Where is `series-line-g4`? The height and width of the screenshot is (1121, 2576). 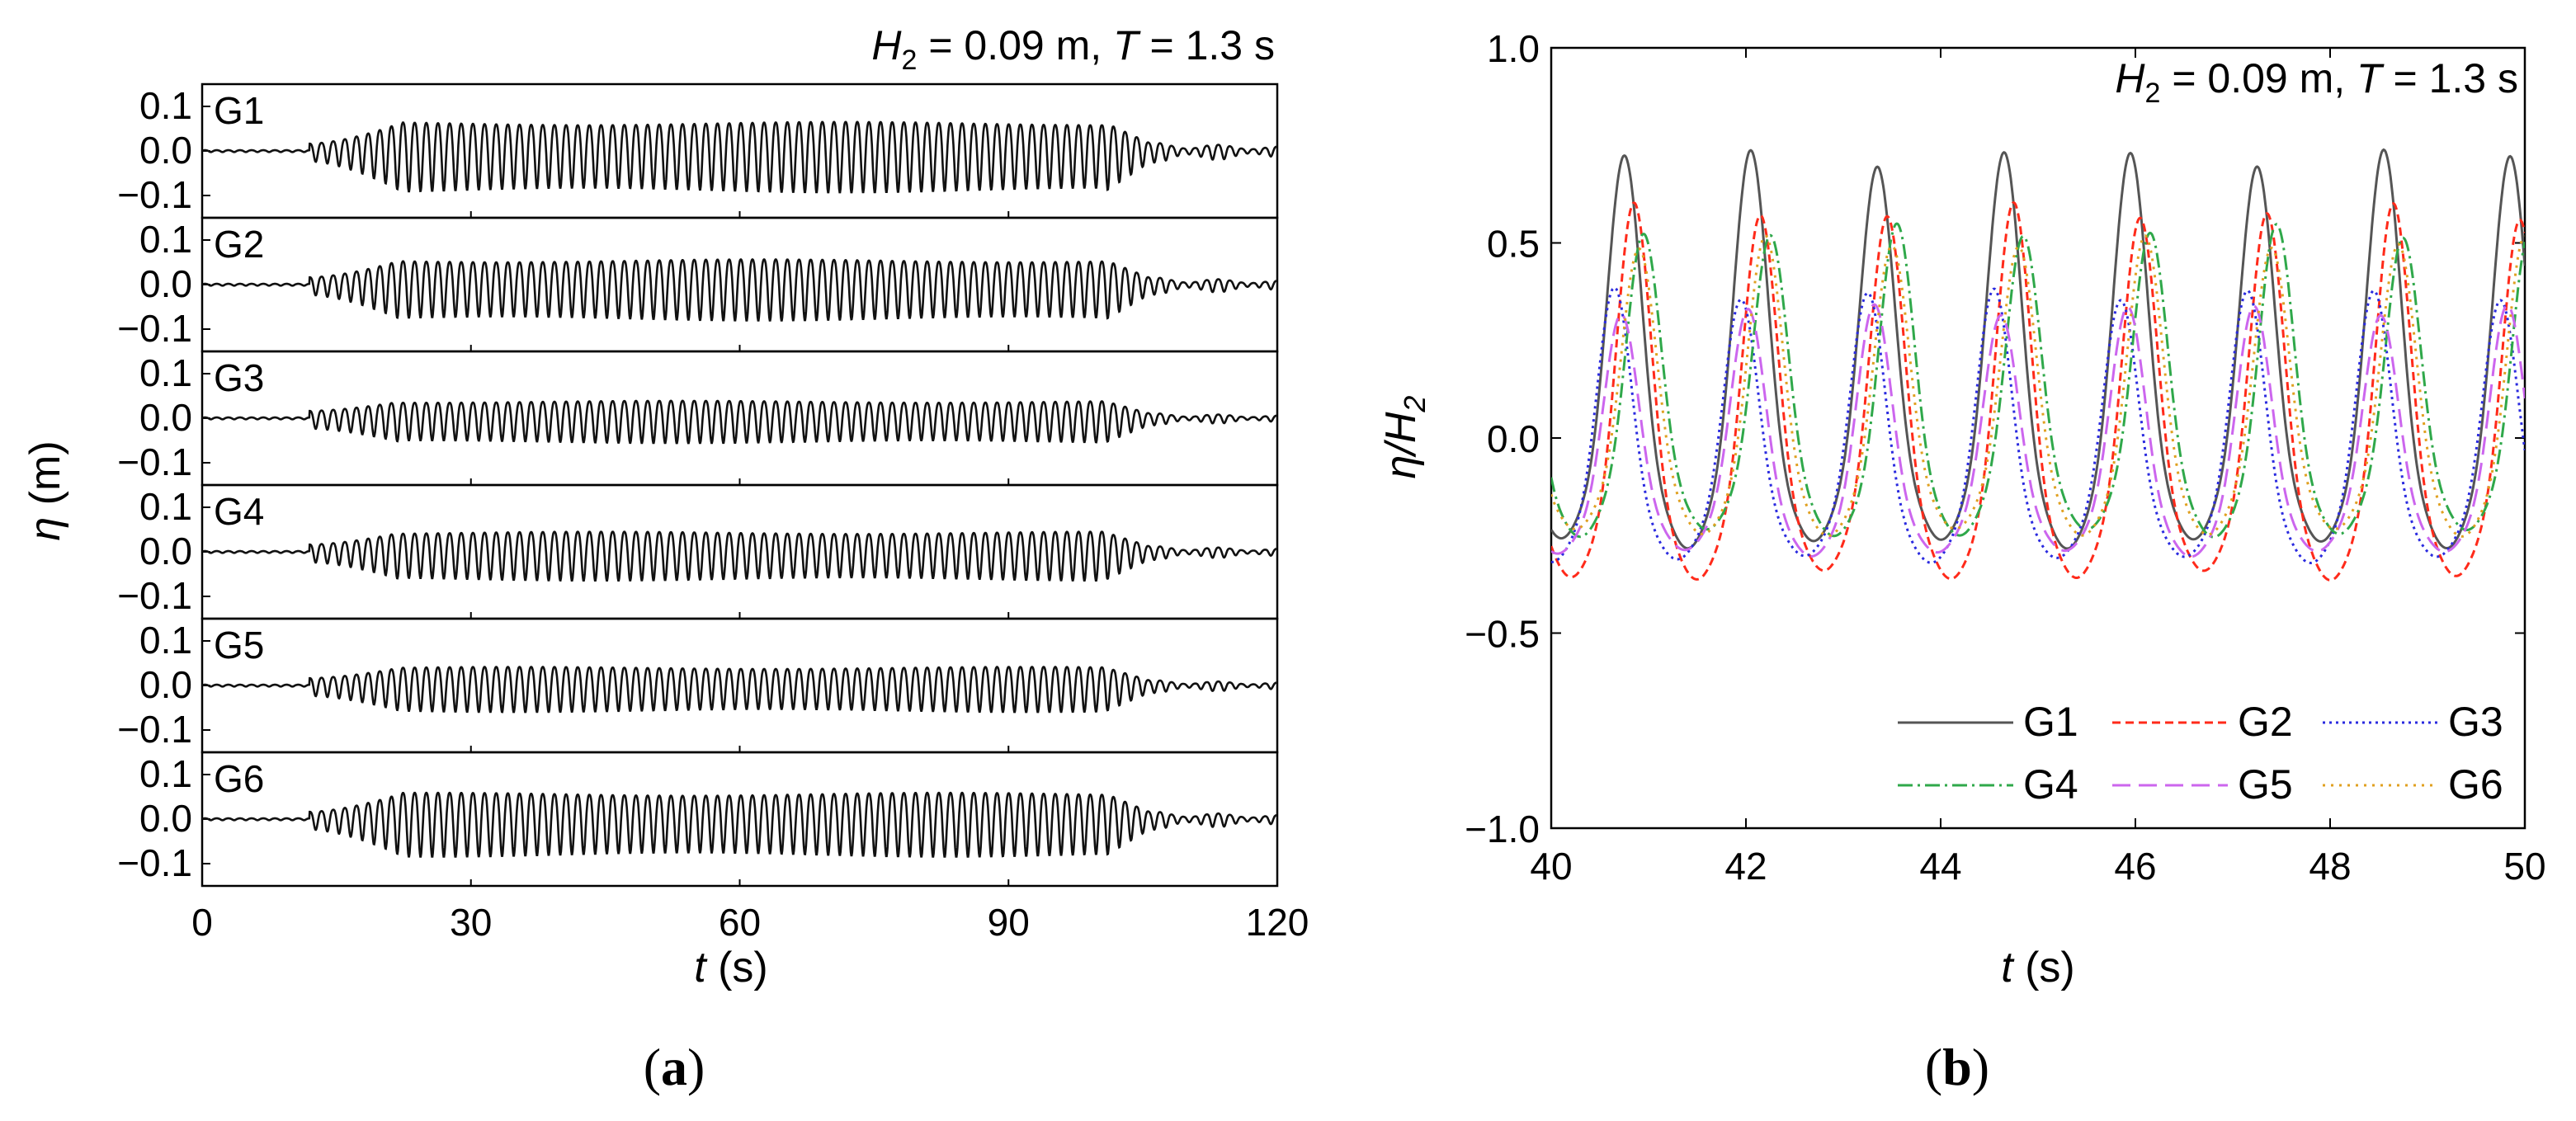 series-line-g4 is located at coordinates (2038, 380).